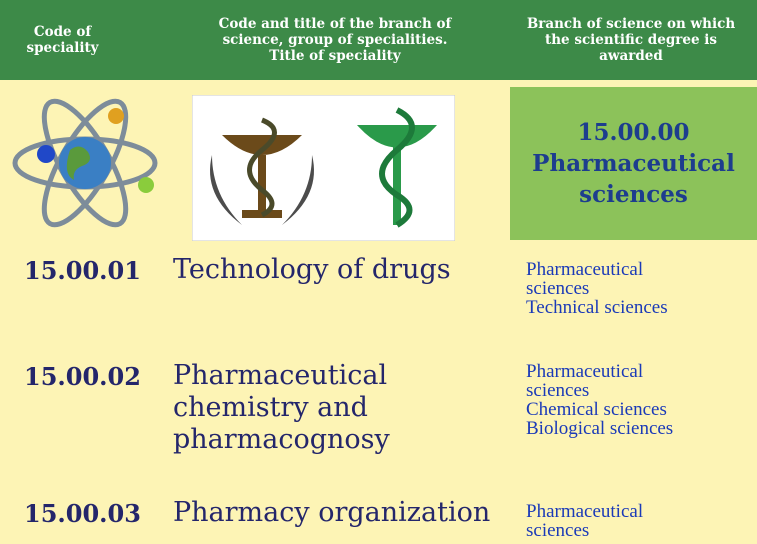  I want to click on degree: Biological sciences, so click(600, 428).